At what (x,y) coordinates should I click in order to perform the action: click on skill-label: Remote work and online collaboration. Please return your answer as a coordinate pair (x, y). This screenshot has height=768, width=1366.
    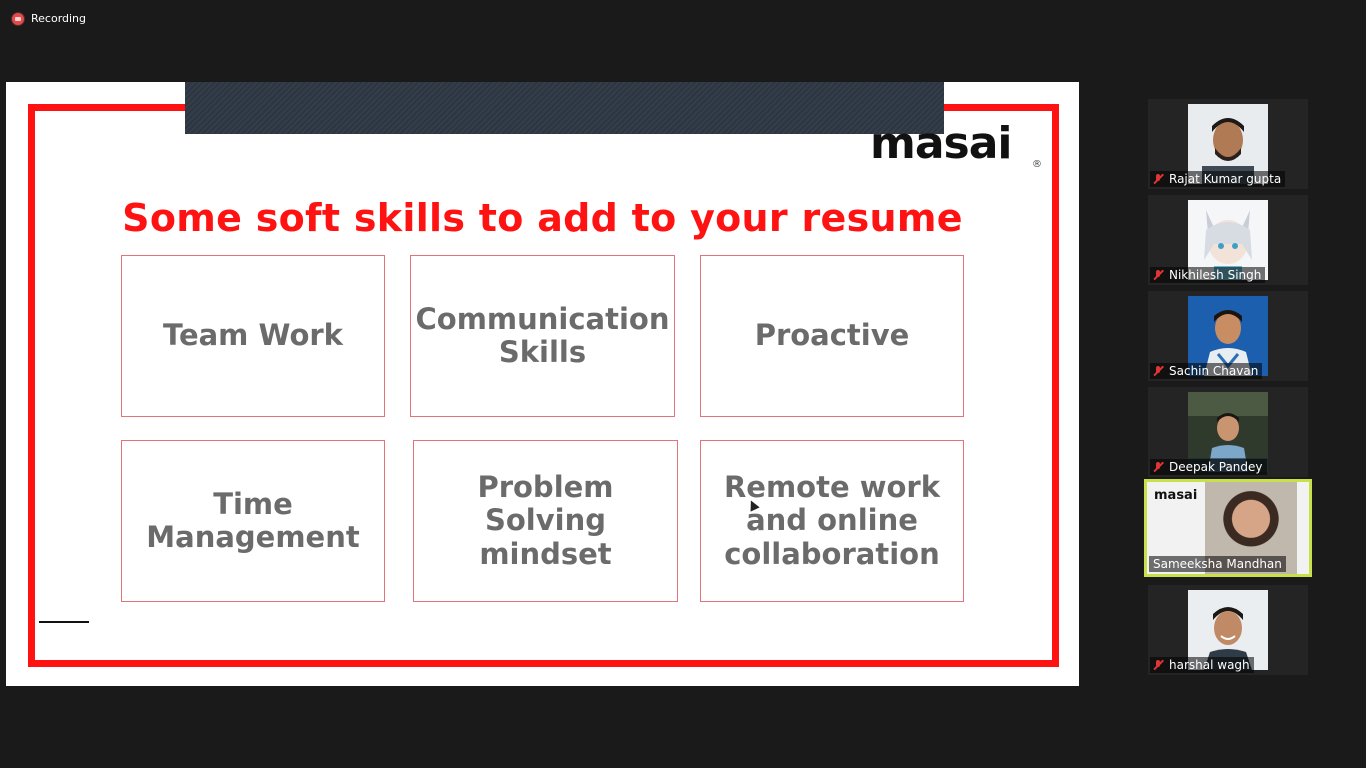
    Looking at the image, I should click on (832, 520).